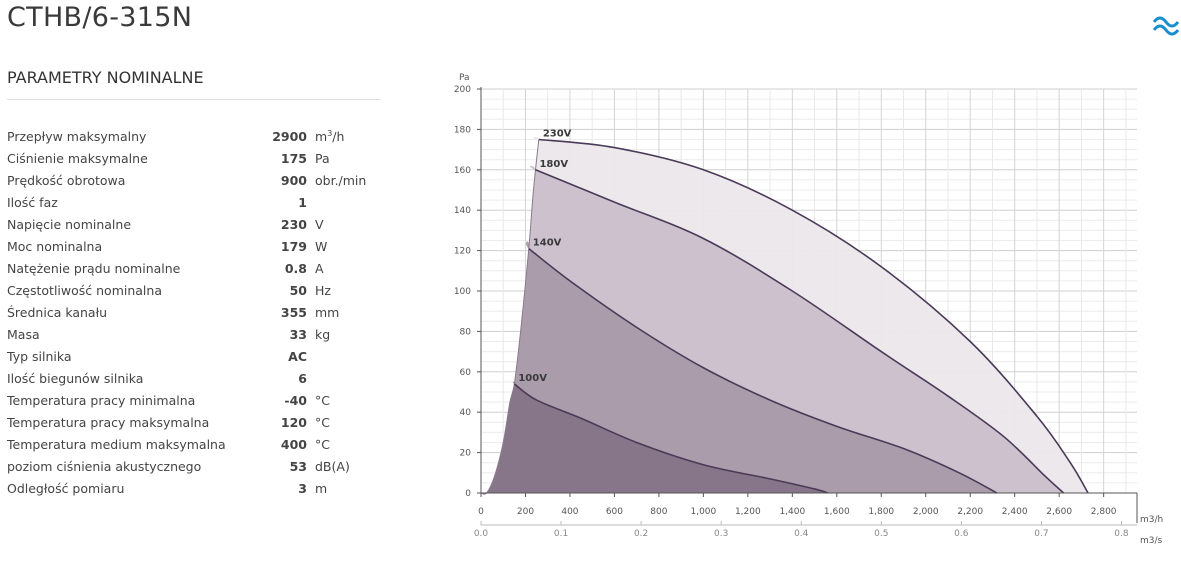  I want to click on y-tick-label: 200, so click(462, 90).